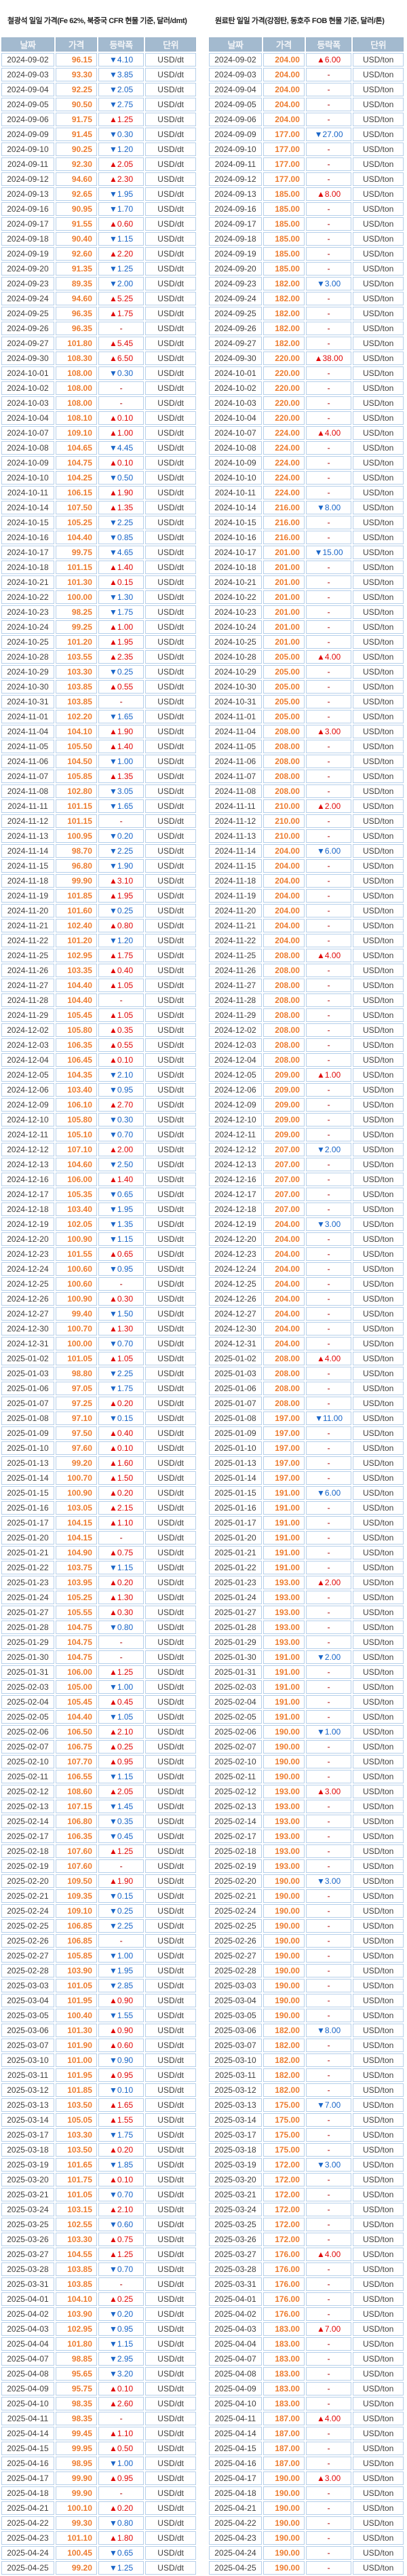  I want to click on price-cell: 101.20, so click(76, 941).